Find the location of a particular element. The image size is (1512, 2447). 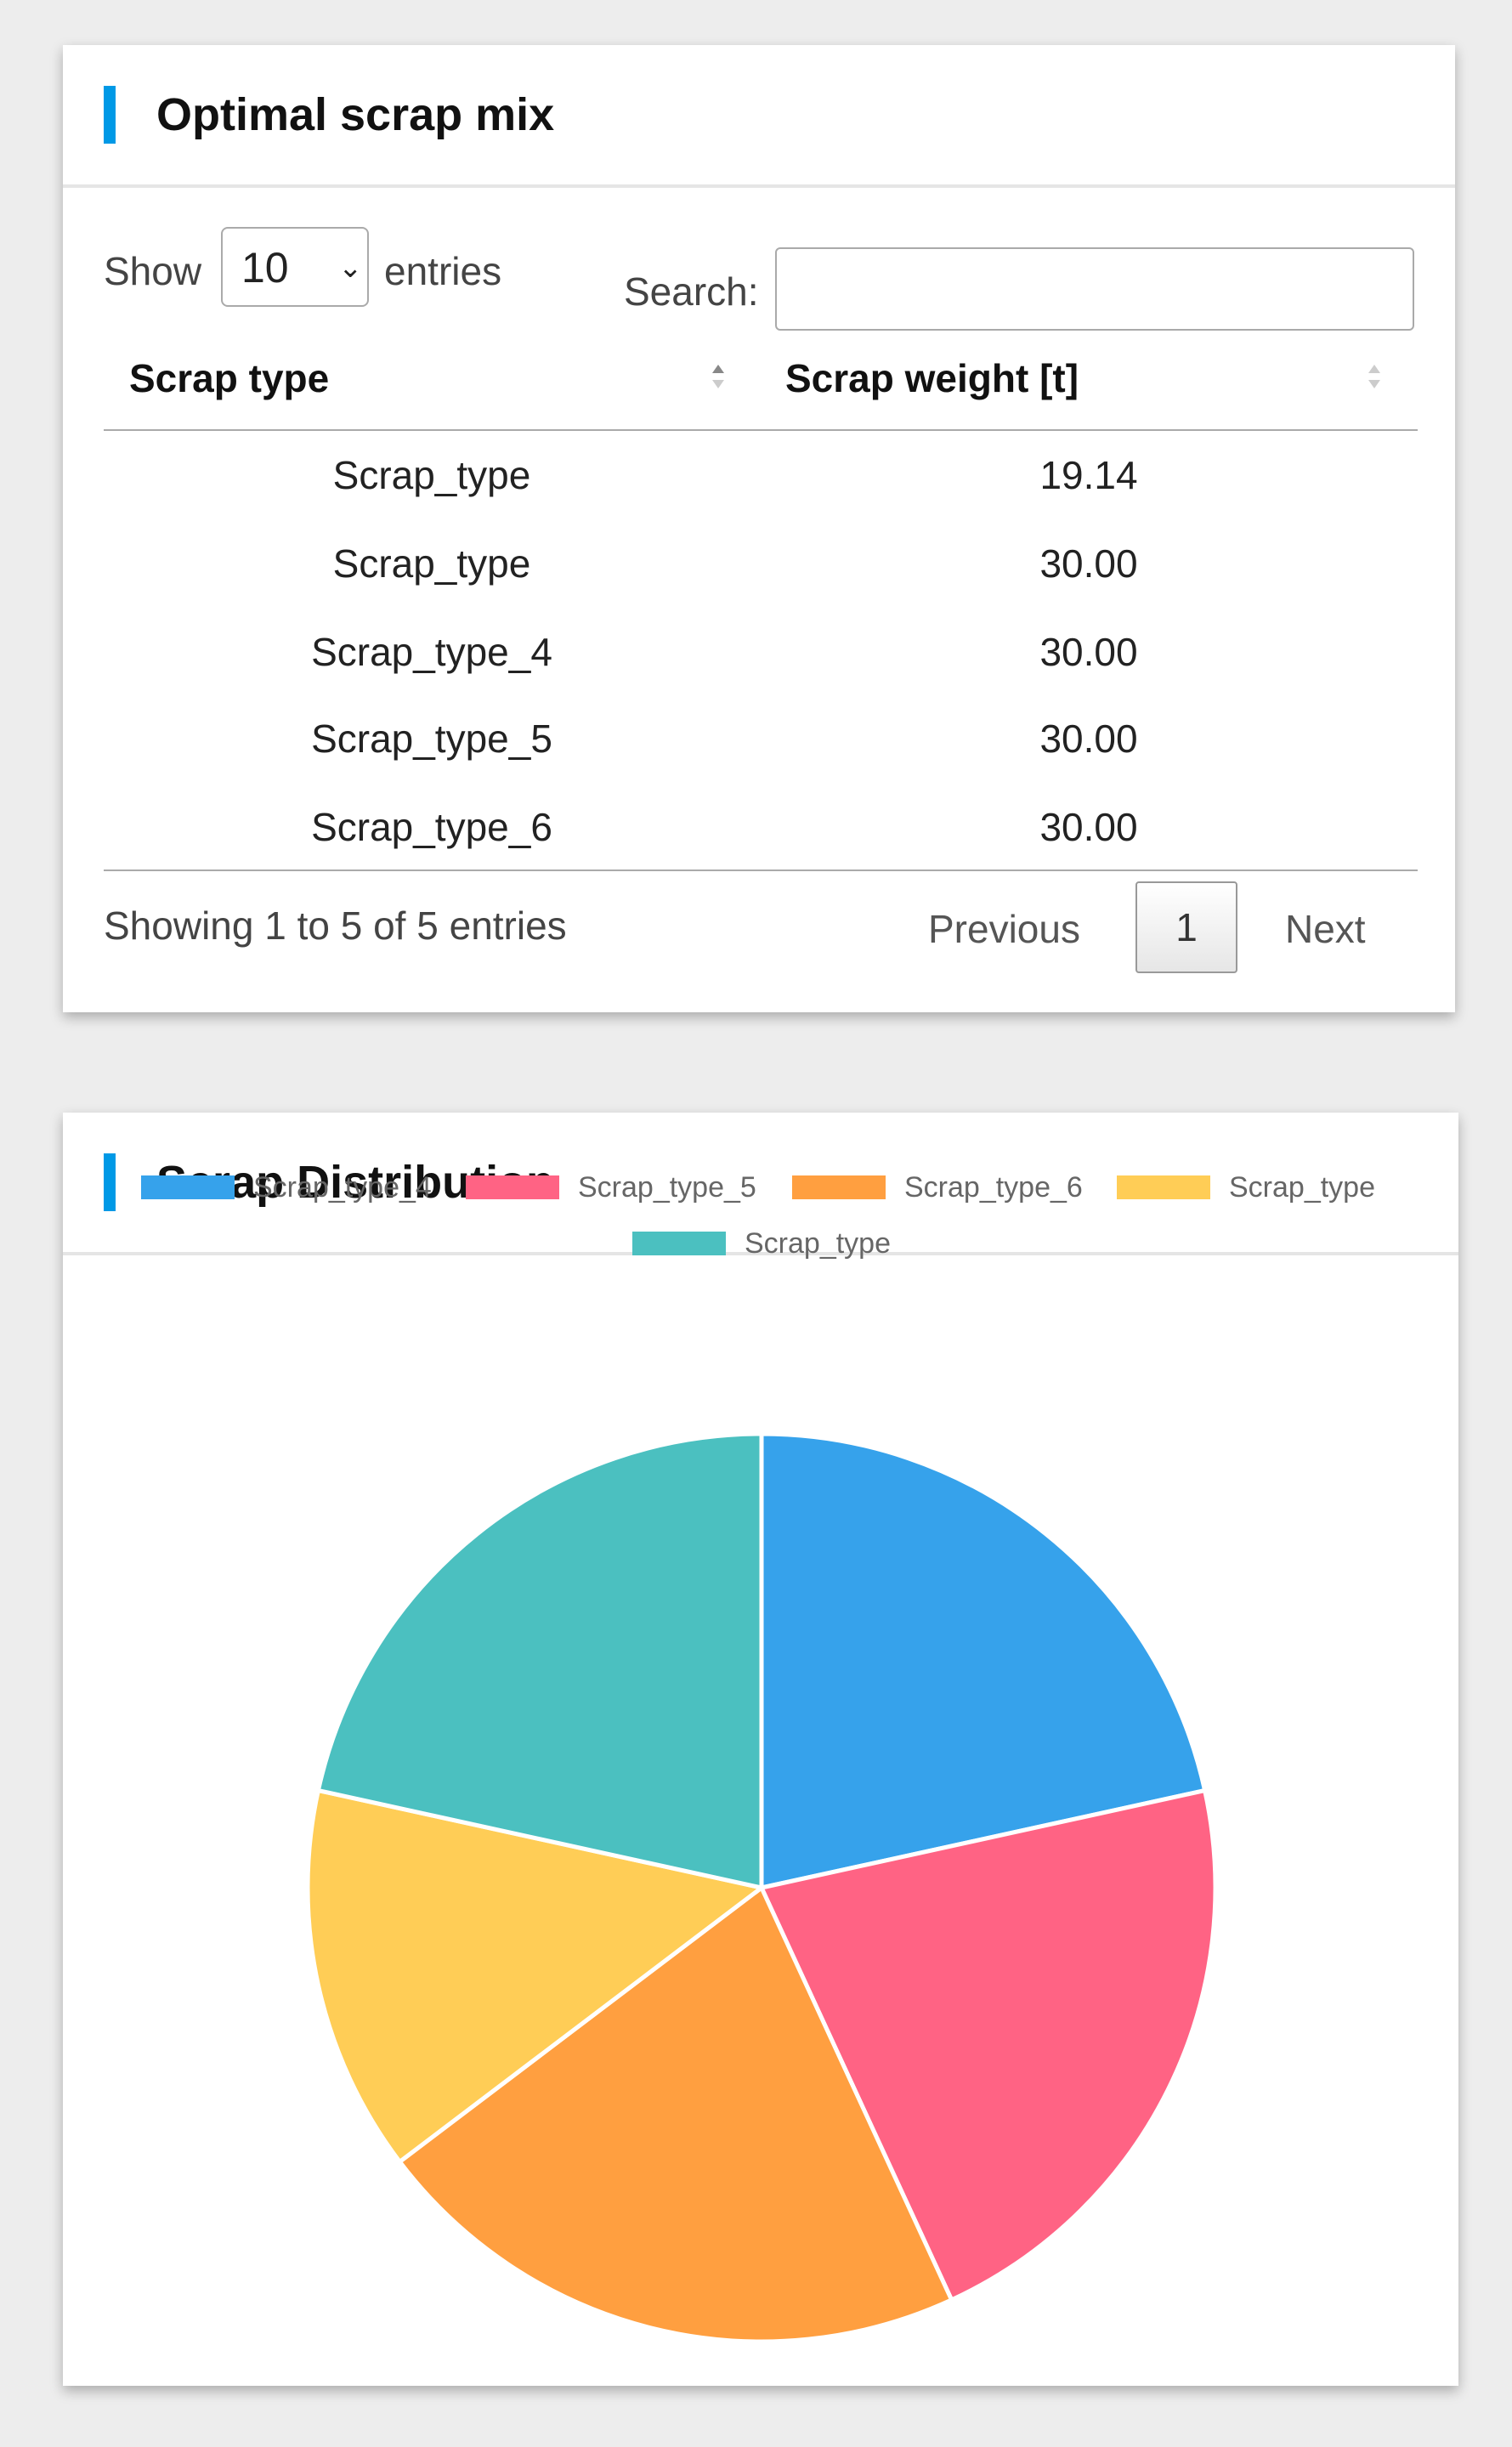

show-label: Show is located at coordinates (153, 271).